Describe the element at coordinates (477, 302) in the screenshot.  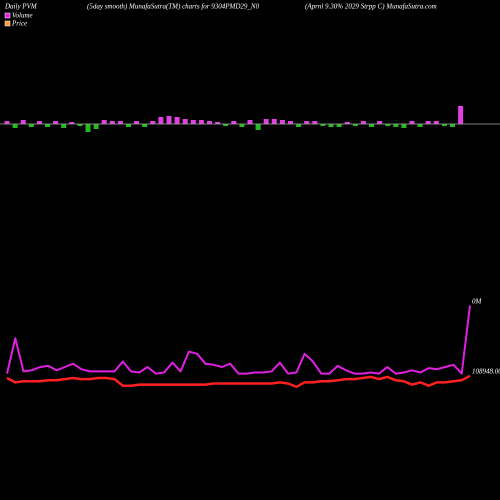
I see `volume-label: 0M` at that location.